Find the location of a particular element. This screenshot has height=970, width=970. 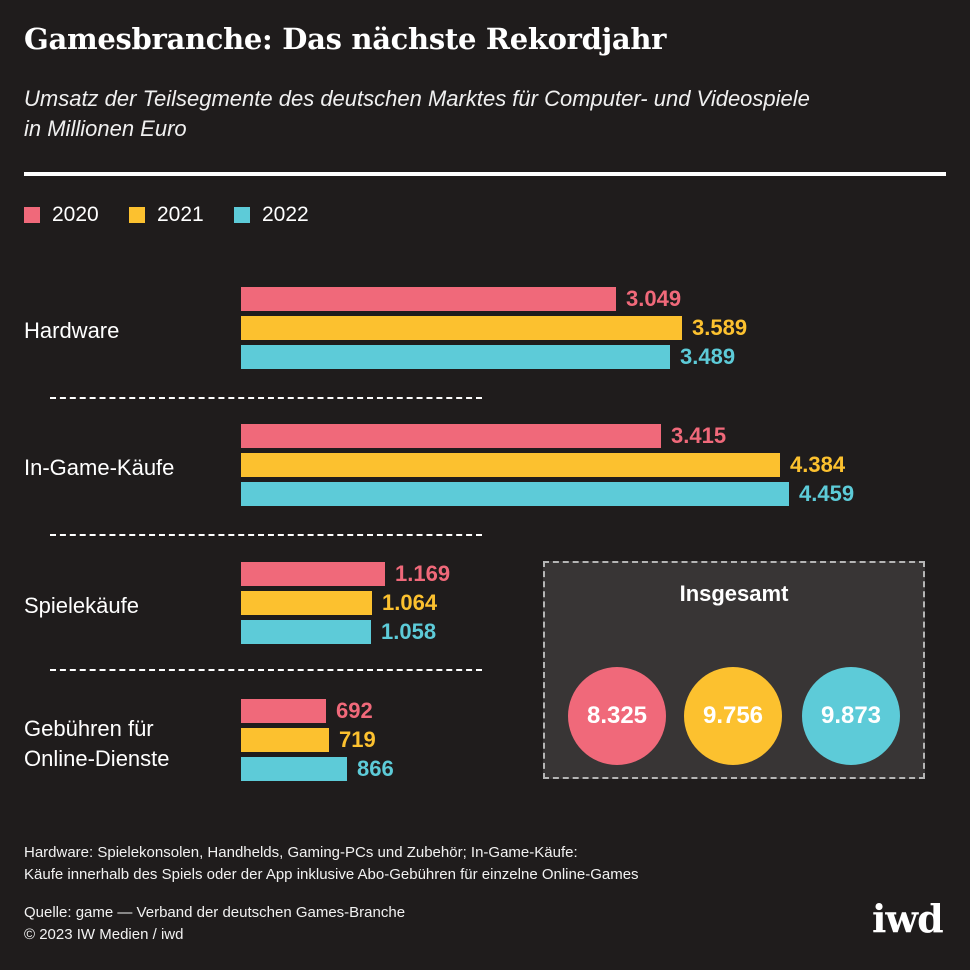

category-label-hardware: Hardware is located at coordinates (72, 330).